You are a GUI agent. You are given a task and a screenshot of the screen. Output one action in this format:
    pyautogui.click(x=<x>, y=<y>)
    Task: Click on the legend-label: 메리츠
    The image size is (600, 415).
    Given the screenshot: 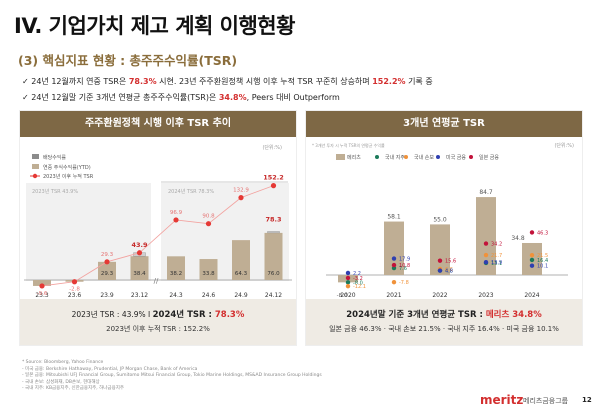 What is the action you would take?
    pyautogui.click(x=354, y=157)
    